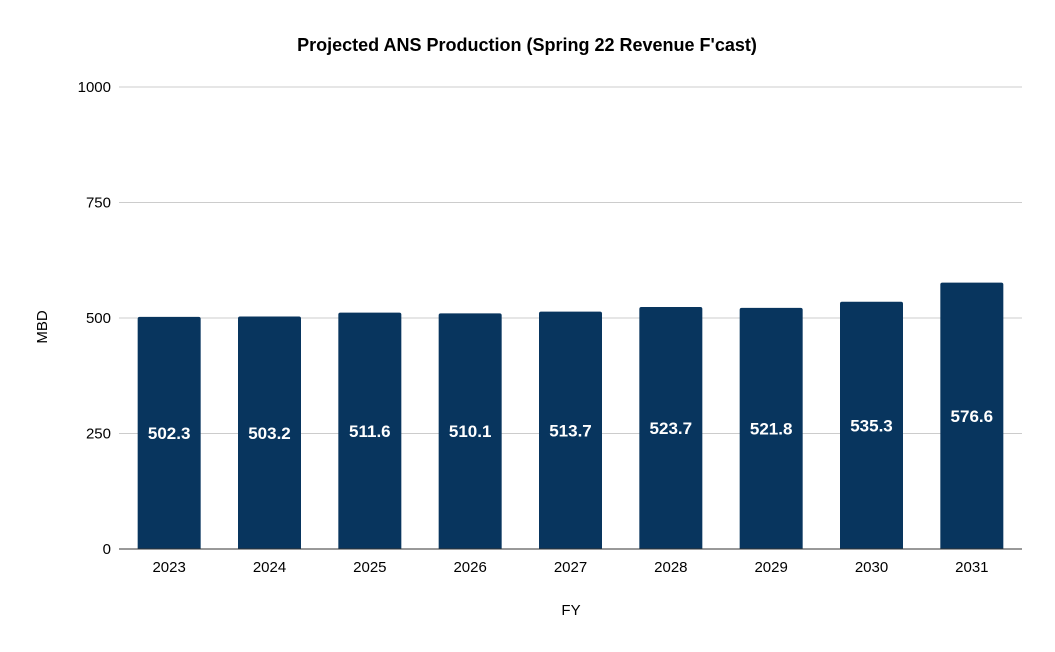  I want to click on bar-2025, so click(370, 430).